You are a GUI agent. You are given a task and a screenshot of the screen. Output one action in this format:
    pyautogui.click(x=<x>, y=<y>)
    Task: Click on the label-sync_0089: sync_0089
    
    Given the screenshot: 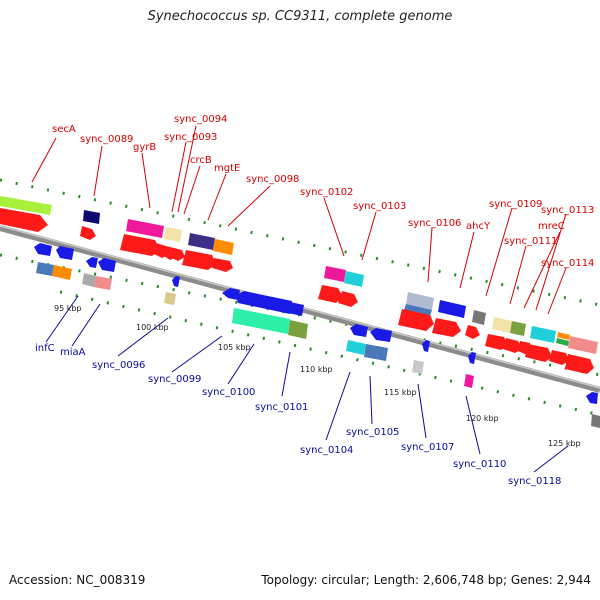 What is the action you would take?
    pyautogui.click(x=106, y=139)
    